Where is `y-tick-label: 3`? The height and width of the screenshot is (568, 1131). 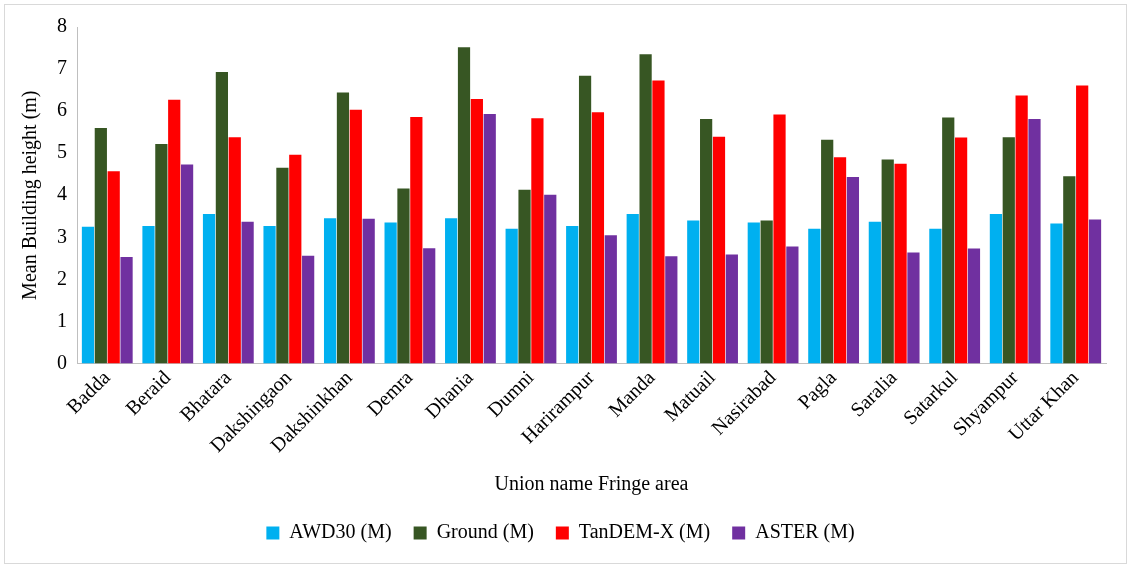
y-tick-label: 3 is located at coordinates (62, 235).